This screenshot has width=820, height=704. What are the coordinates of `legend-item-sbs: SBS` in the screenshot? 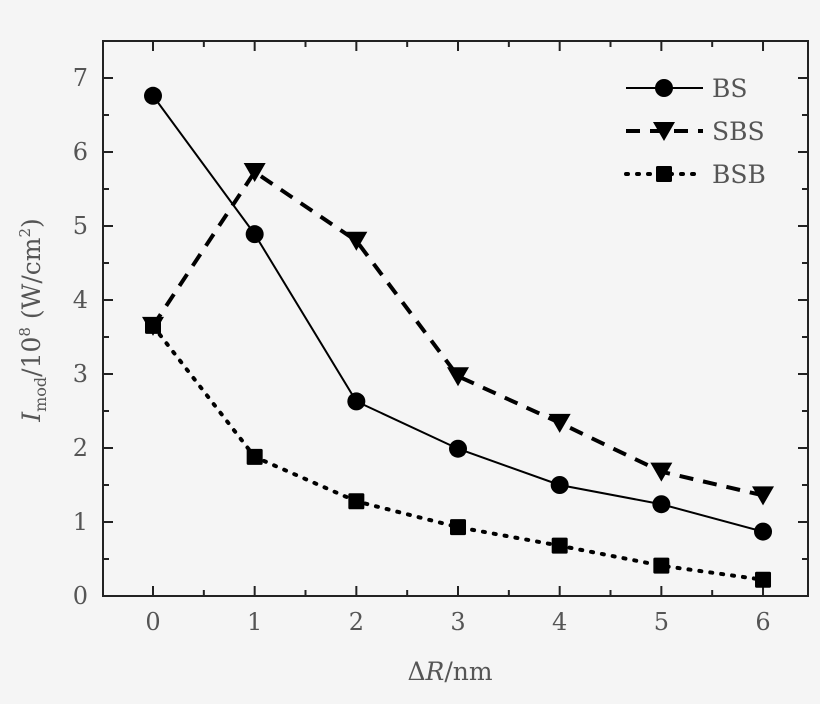 It's located at (695, 131).